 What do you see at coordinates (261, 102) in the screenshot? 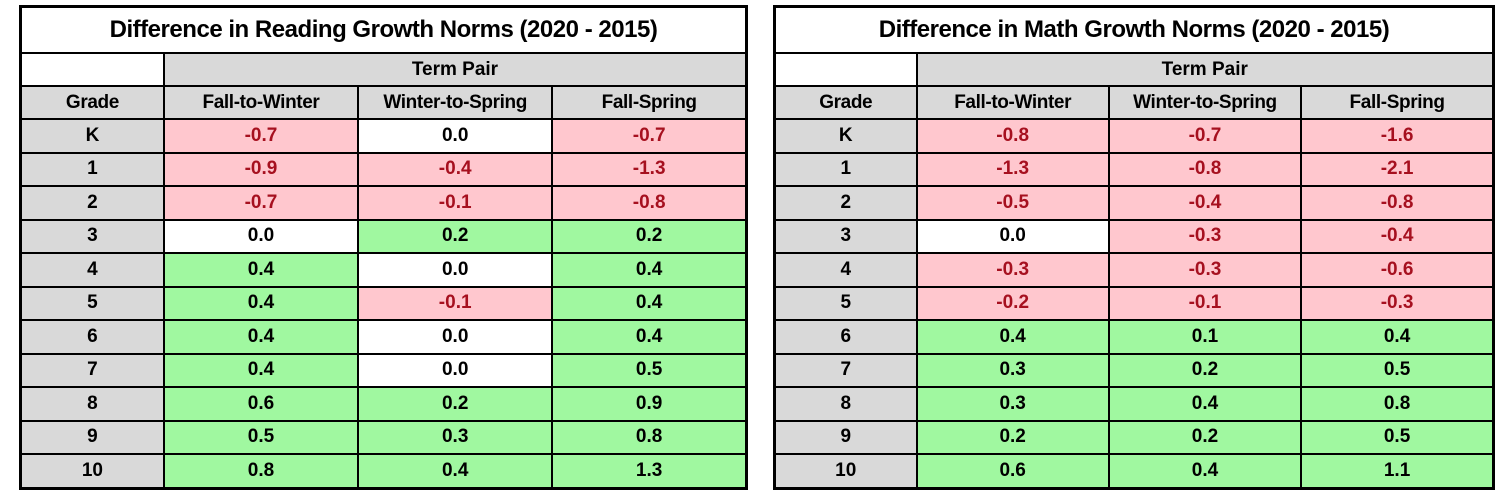
I see `column-header-fall-to-winter: Fall-to-Winter` at bounding box center [261, 102].